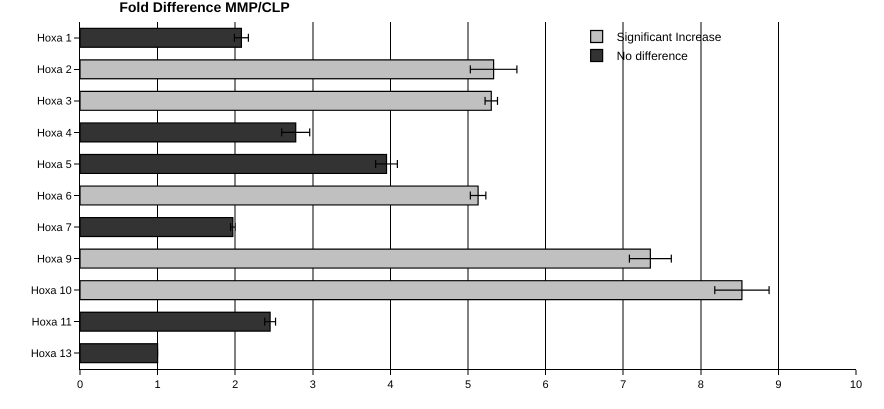 Image resolution: width=884 pixels, height=409 pixels. Describe the element at coordinates (623, 385) in the screenshot. I see `x-tick-label: 7` at that location.